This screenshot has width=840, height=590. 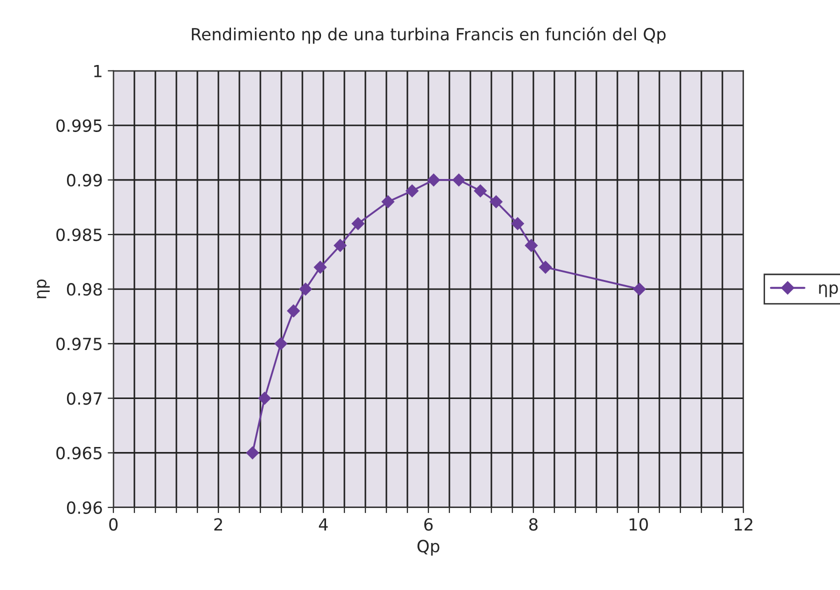 I want to click on x-tick-label: 12, so click(x=743, y=524).